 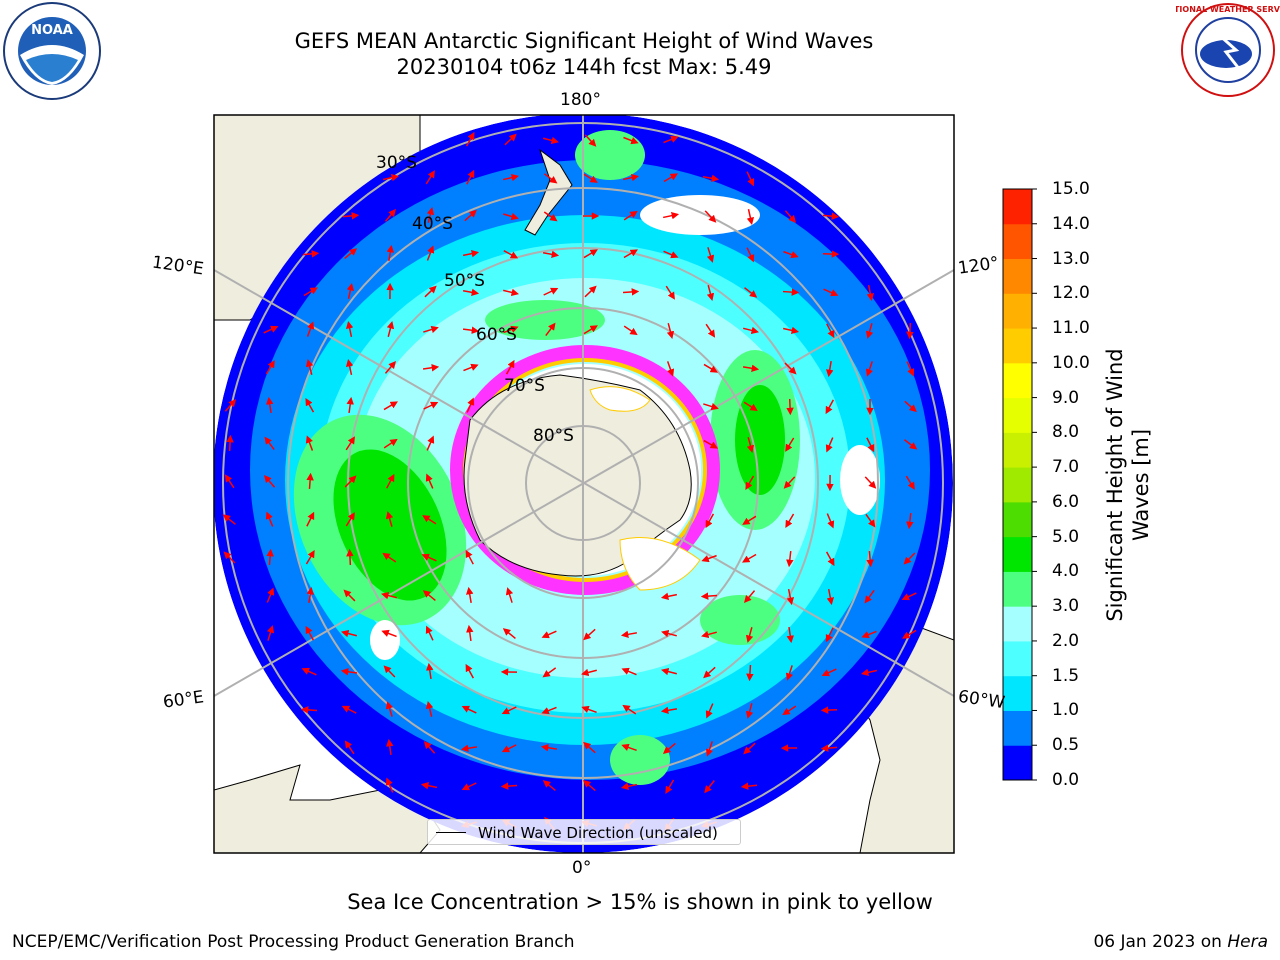 What do you see at coordinates (1071, 328) in the screenshot?
I see `colorbar-tick-label: 11.0` at bounding box center [1071, 328].